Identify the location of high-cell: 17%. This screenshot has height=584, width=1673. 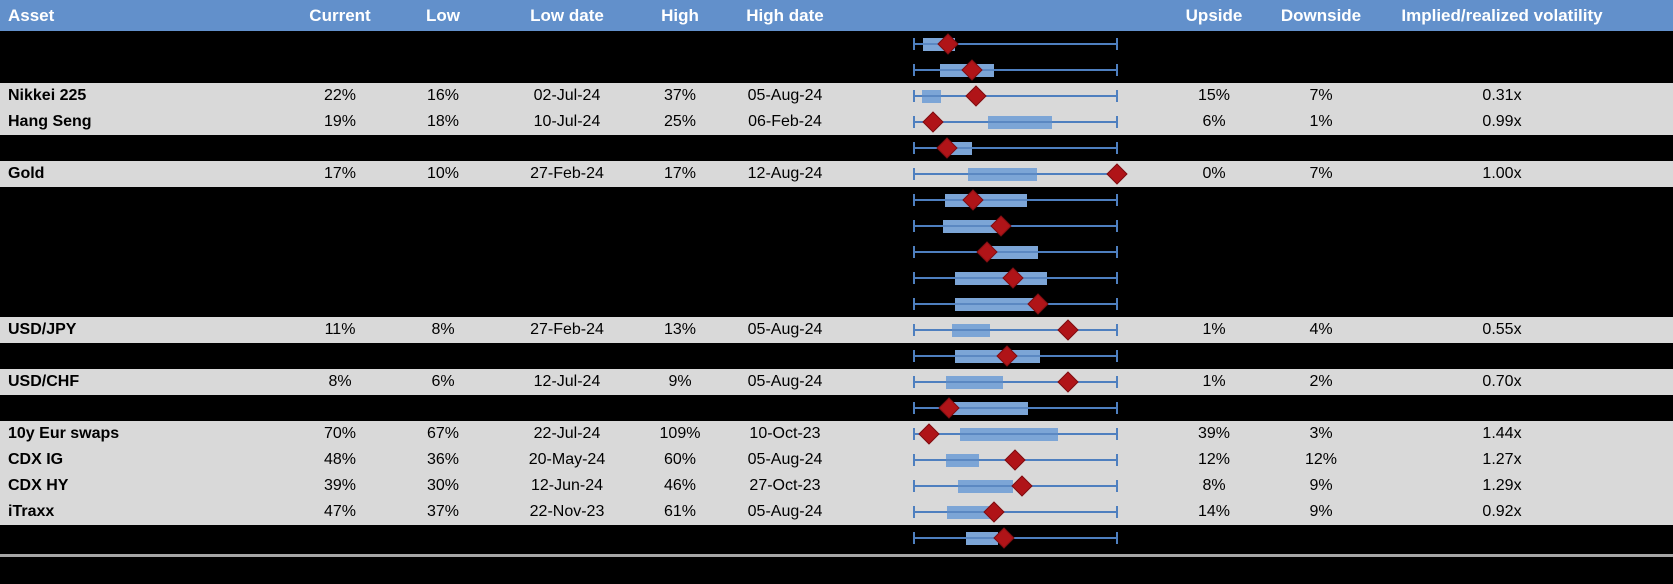
(680, 173).